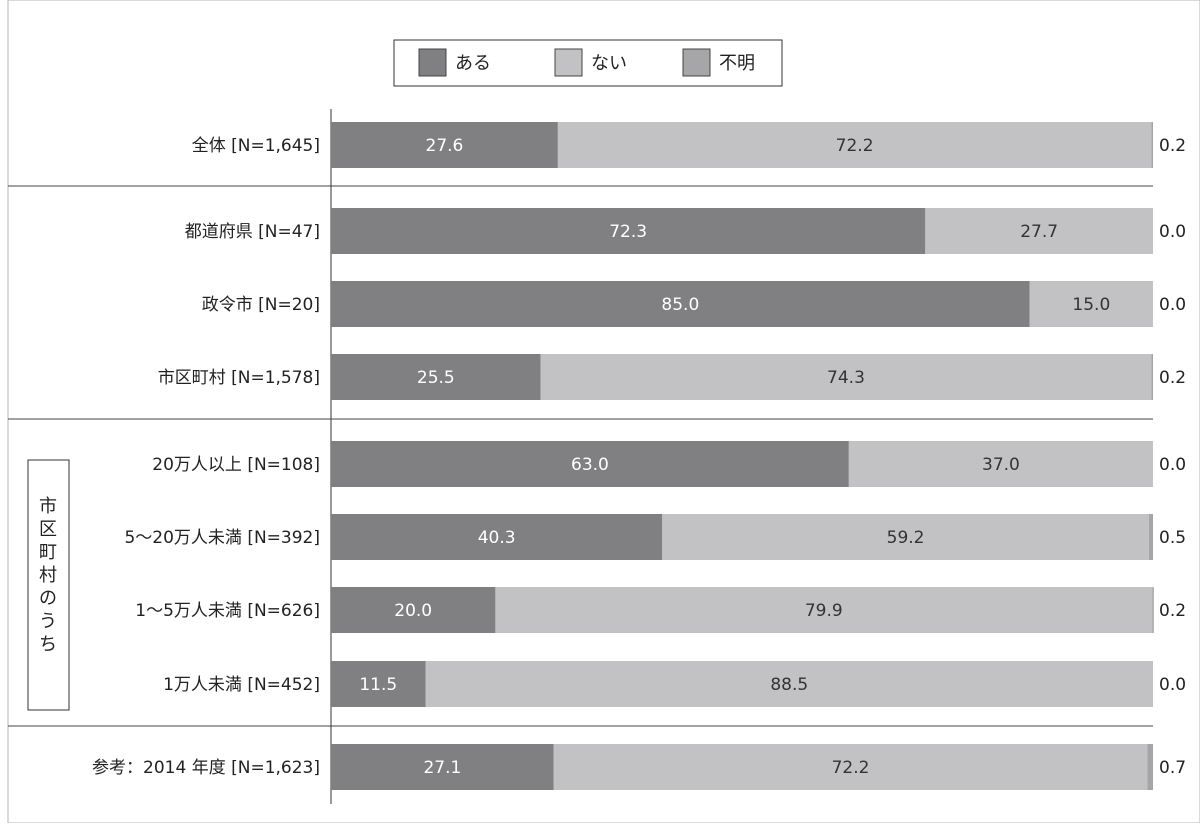 Image resolution: width=1200 pixels, height=823 pixels. Describe the element at coordinates (1172, 611) in the screenshot. I see `data-label-7-series-3: 0.2` at that location.